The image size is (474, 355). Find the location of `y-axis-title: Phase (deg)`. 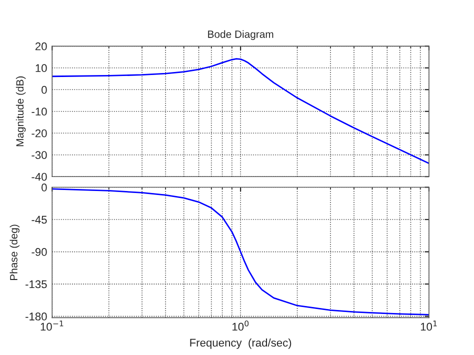

y-axis-title: Phase (deg) is located at coordinates (15, 252).